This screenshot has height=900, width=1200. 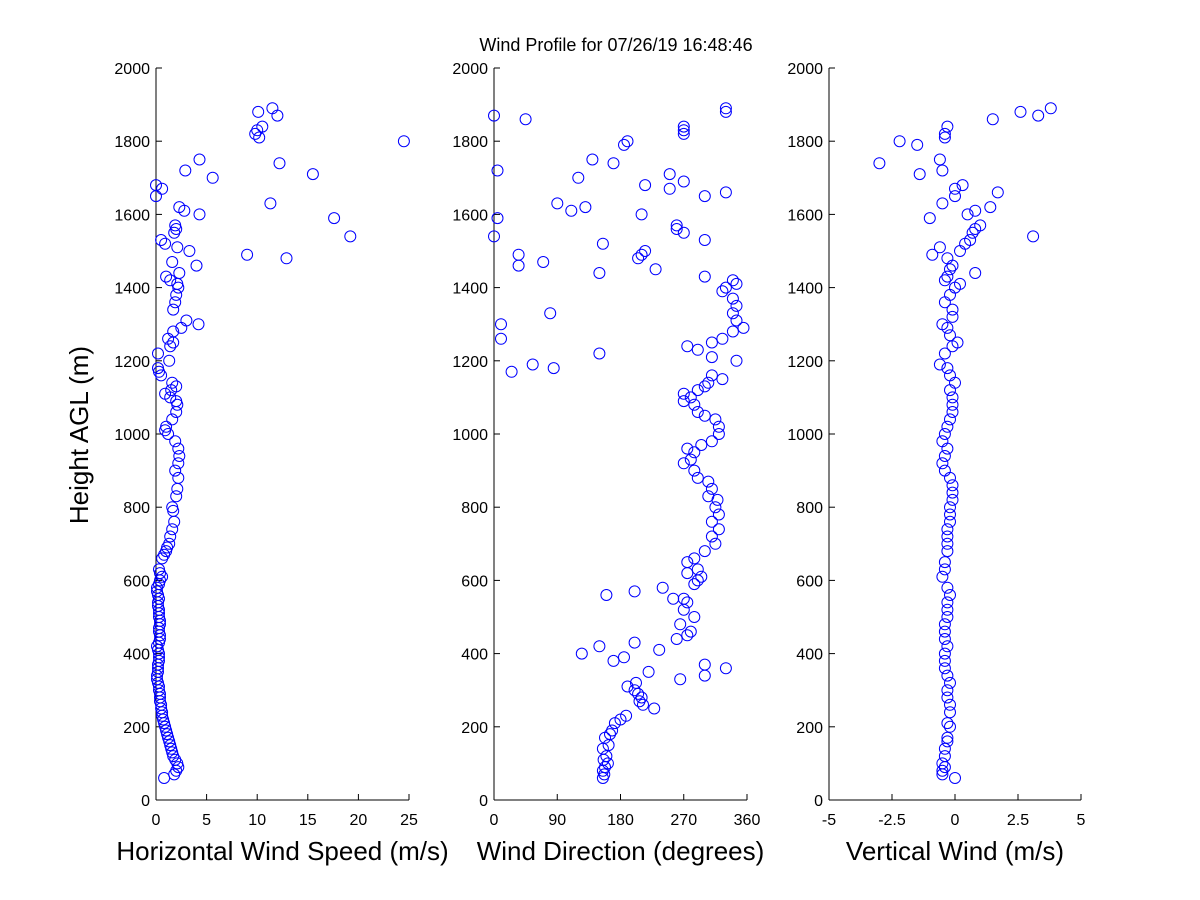 What do you see at coordinates (557, 820) in the screenshot?
I see `x-tick-label: 90` at bounding box center [557, 820].